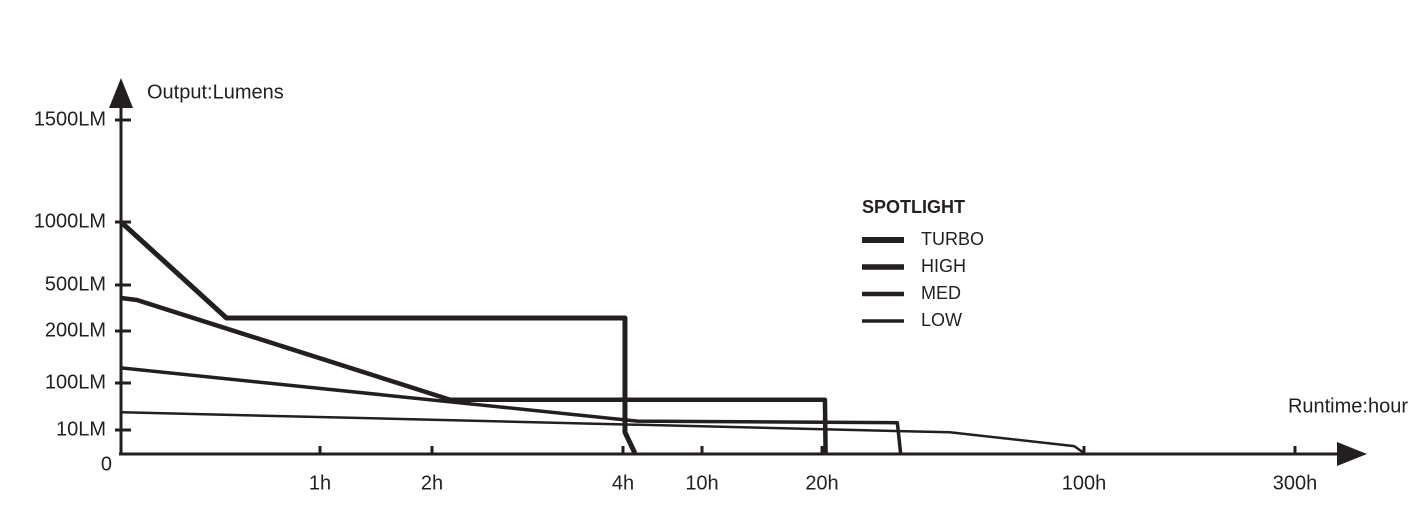  I want to click on x-tick-label: 4h, so click(623, 483).